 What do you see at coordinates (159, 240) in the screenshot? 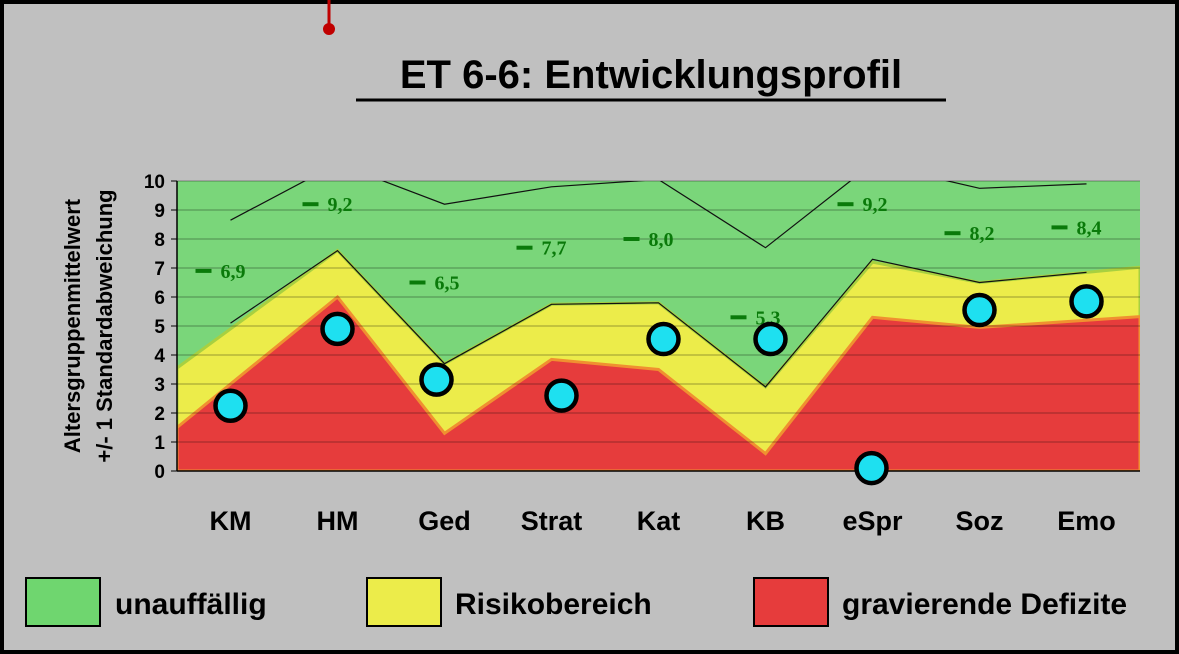
I see `y-tick-label: 8` at bounding box center [159, 240].